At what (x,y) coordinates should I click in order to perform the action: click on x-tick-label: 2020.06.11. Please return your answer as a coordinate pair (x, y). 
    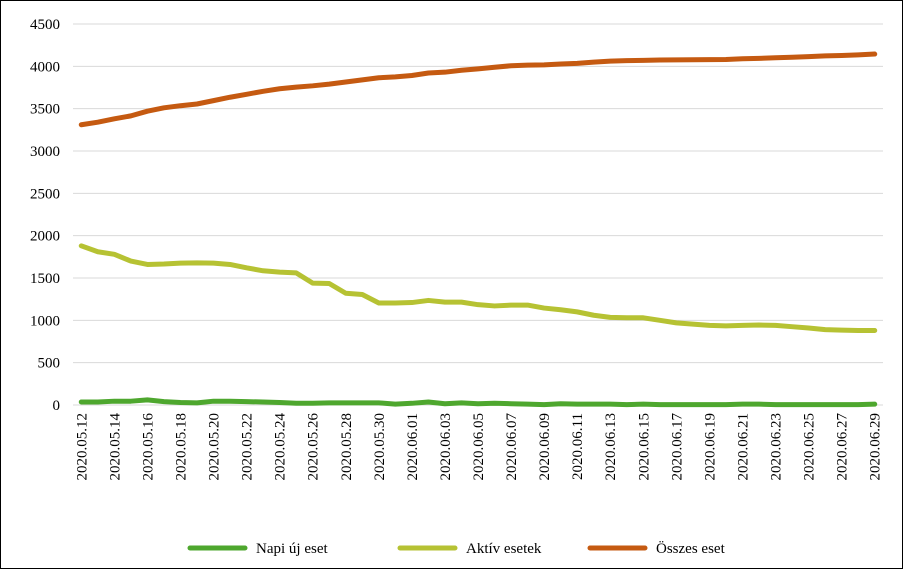
    Looking at the image, I should click on (578, 446).